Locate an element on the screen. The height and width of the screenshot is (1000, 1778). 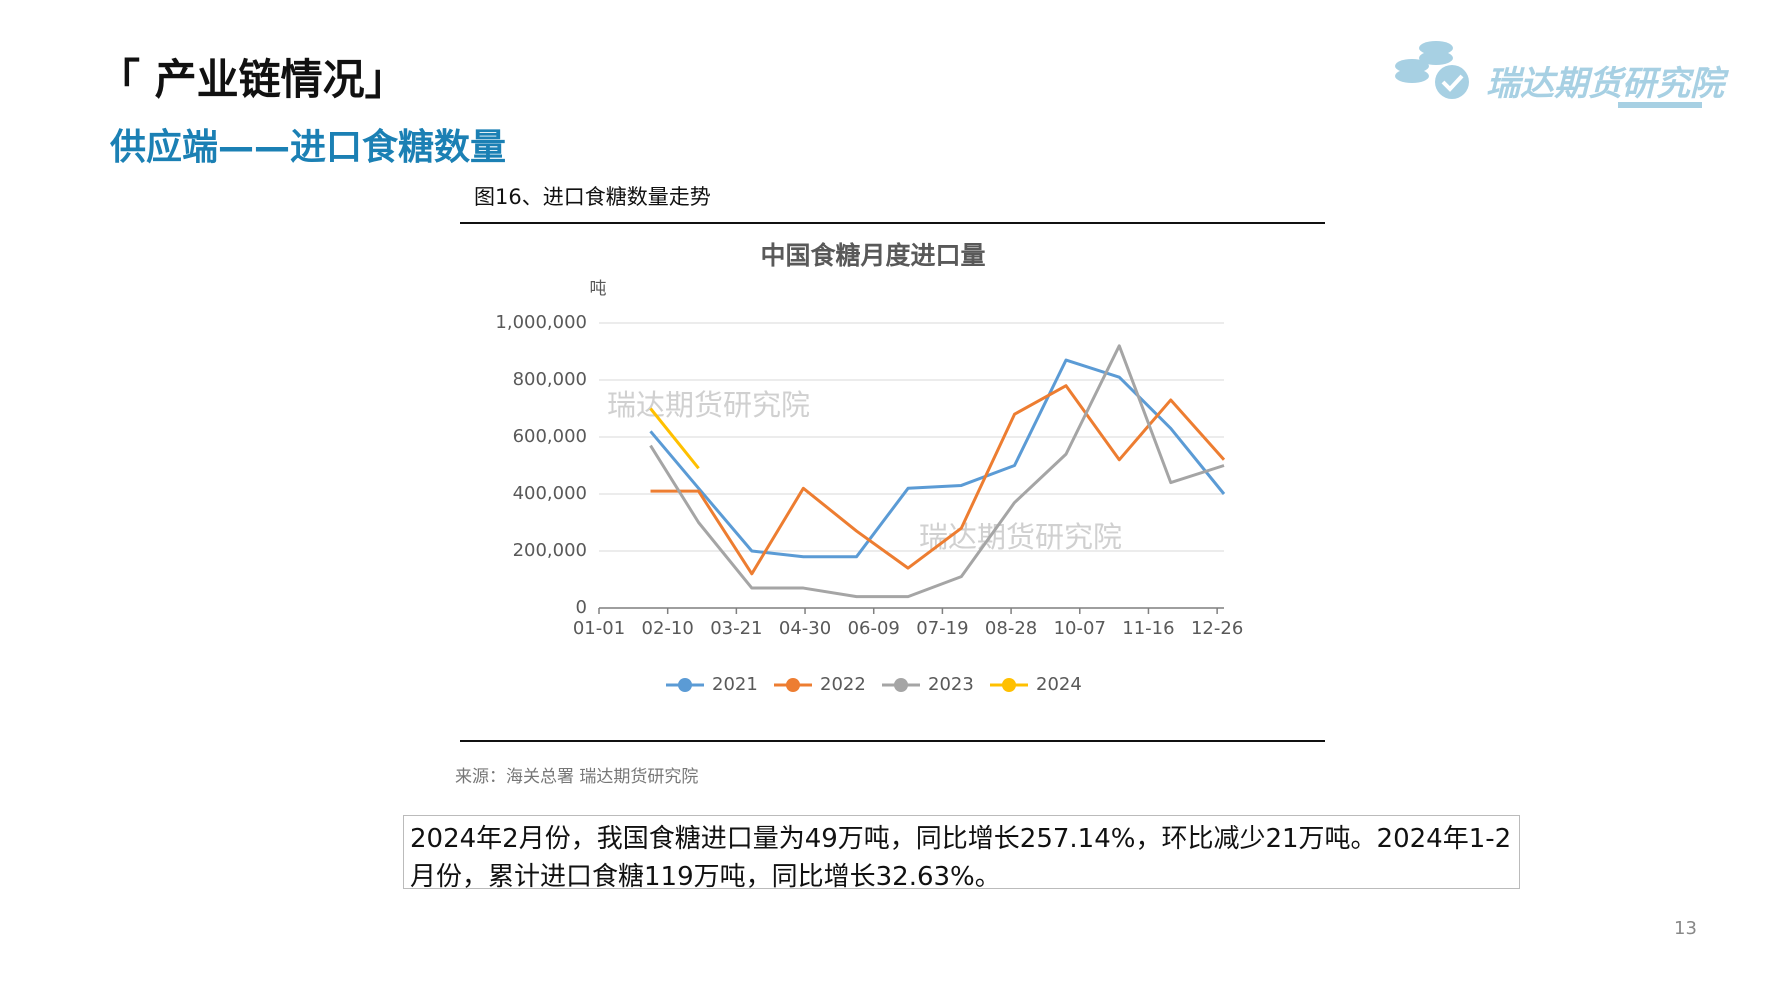
slide-title: 「 产业链情况」 is located at coordinates (252, 79).